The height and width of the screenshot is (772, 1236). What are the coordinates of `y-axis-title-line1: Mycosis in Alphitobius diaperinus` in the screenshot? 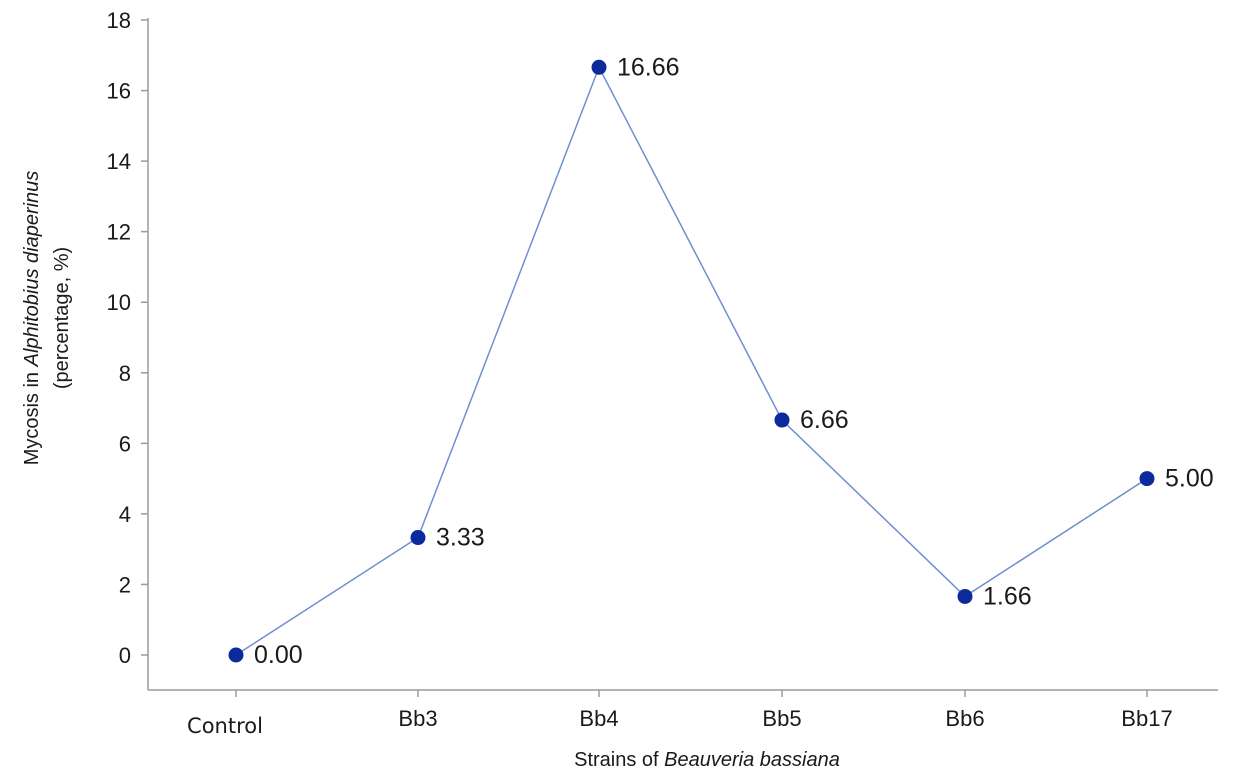 It's located at (32, 318).